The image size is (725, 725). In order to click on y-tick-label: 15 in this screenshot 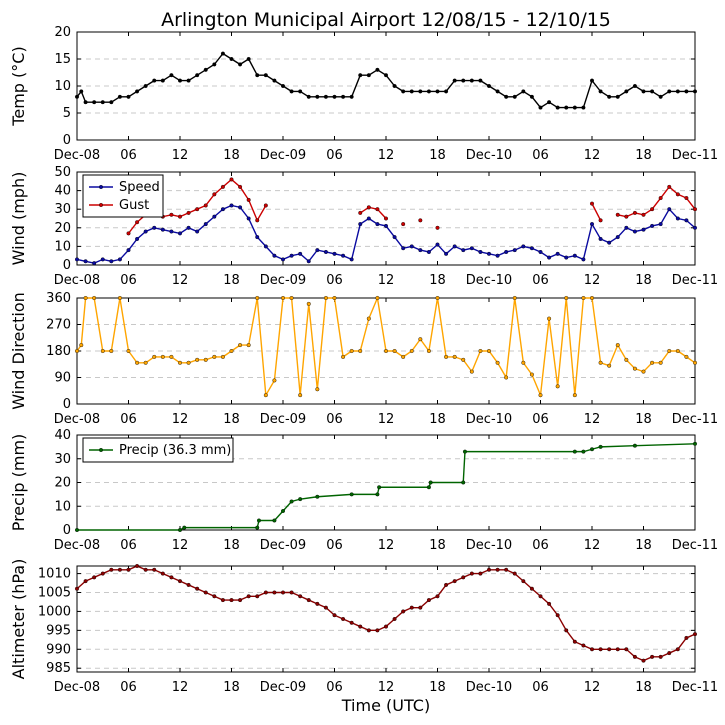, I will do `click(62, 59)`.